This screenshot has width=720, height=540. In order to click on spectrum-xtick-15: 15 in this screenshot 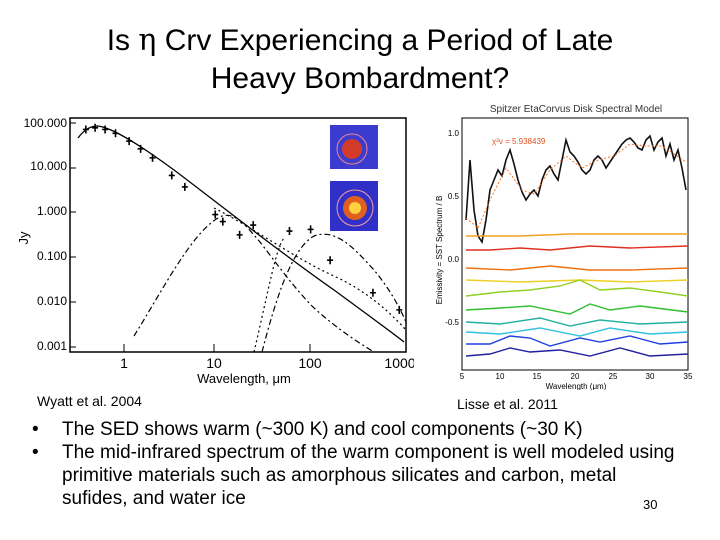, I will do `click(537, 376)`.